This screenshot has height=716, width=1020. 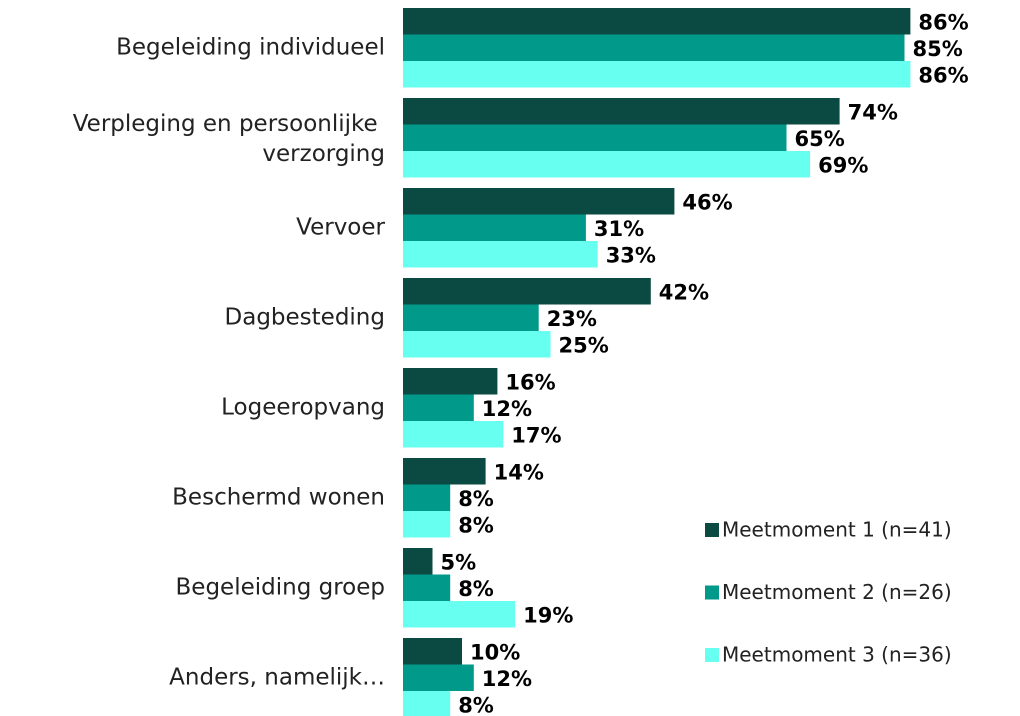 I want to click on value-label: 23%, so click(x=572, y=319).